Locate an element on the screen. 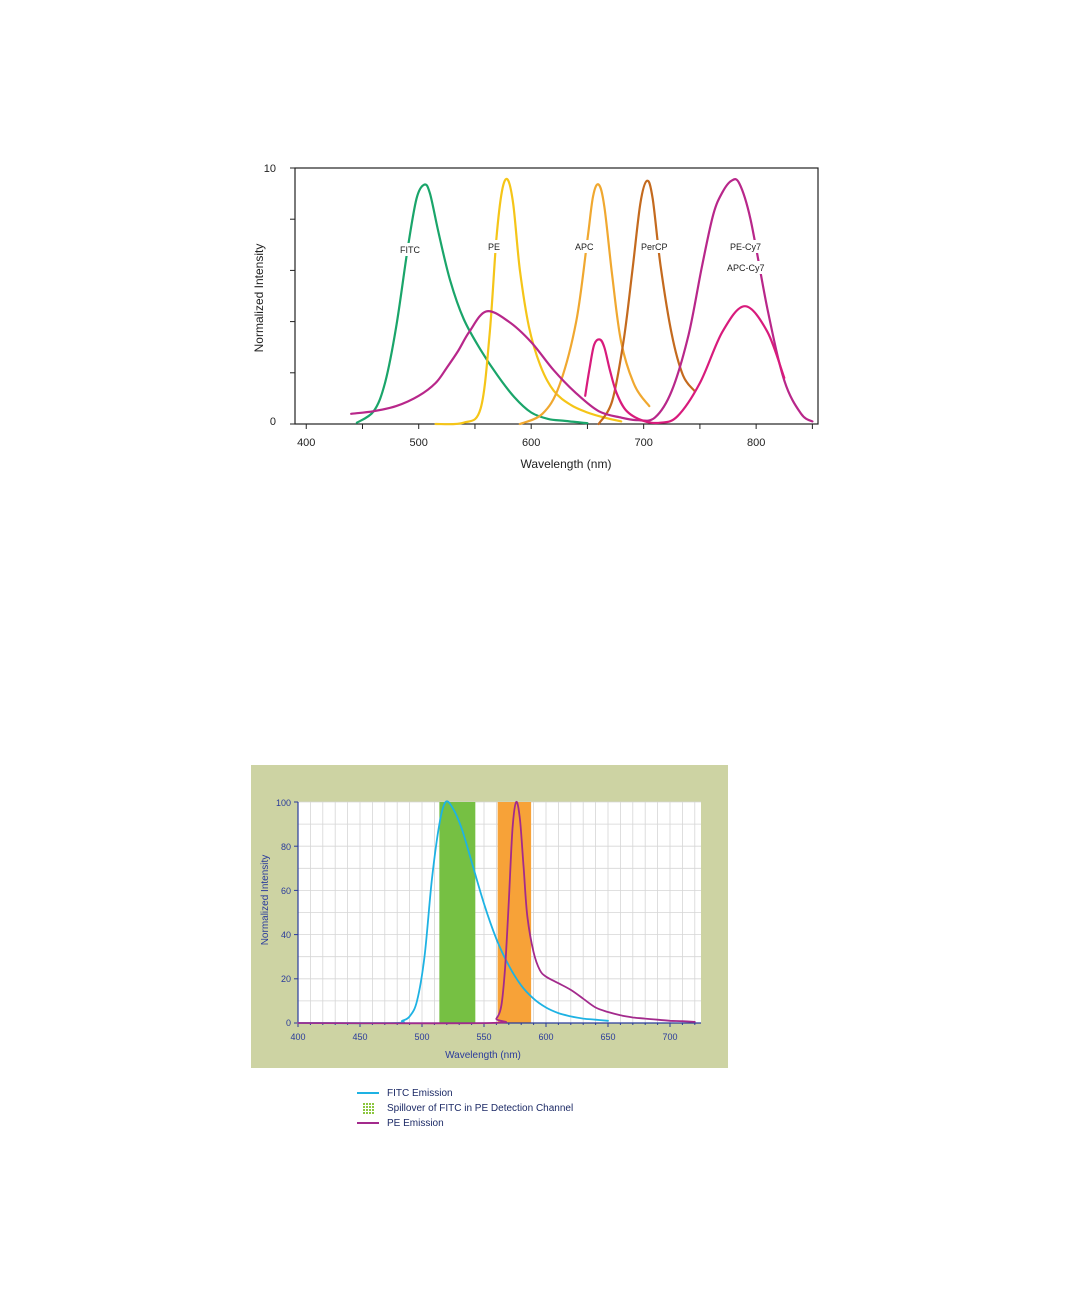 The width and height of the screenshot is (1080, 1296). y-tick-label-40: 40 is located at coordinates (286, 935).